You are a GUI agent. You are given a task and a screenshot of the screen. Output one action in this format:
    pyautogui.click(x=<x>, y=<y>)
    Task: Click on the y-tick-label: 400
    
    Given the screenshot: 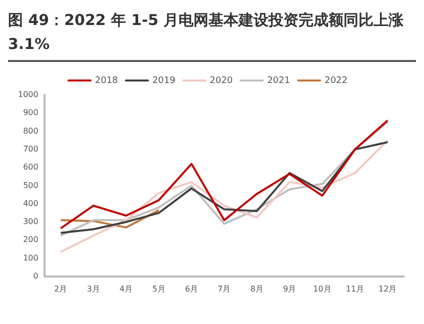 What is the action you would take?
    pyautogui.click(x=30, y=203)
    